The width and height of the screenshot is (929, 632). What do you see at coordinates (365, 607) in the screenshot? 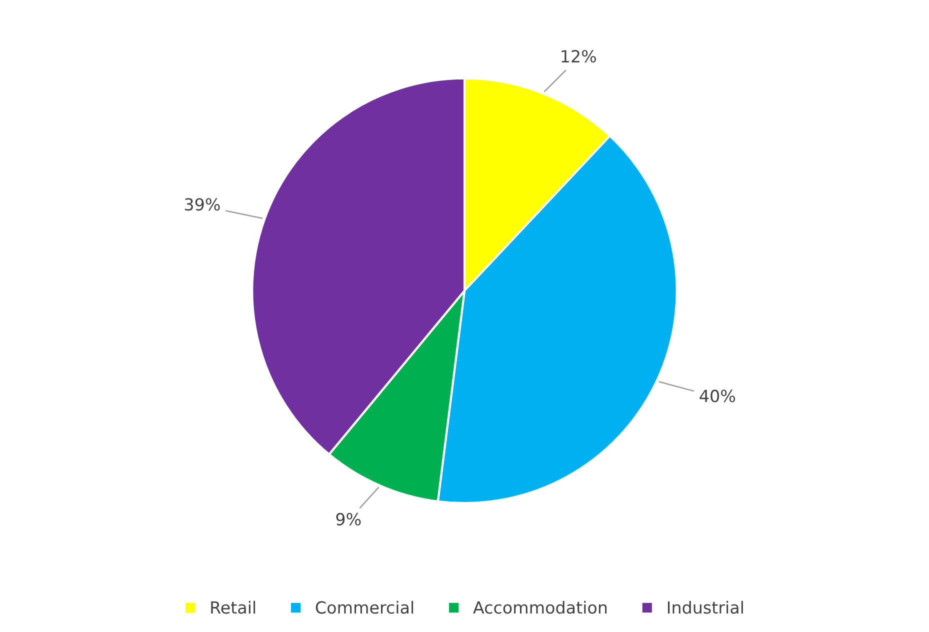
I see `legend-label: Commercial` at bounding box center [365, 607].